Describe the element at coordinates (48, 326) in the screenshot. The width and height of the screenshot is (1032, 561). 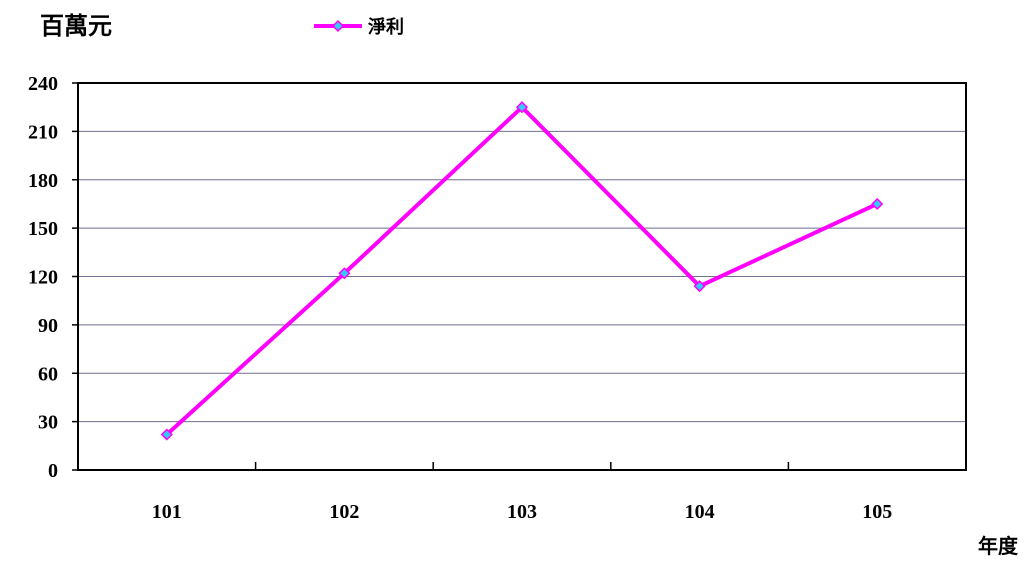
I see `y-tick-label: 90` at that location.